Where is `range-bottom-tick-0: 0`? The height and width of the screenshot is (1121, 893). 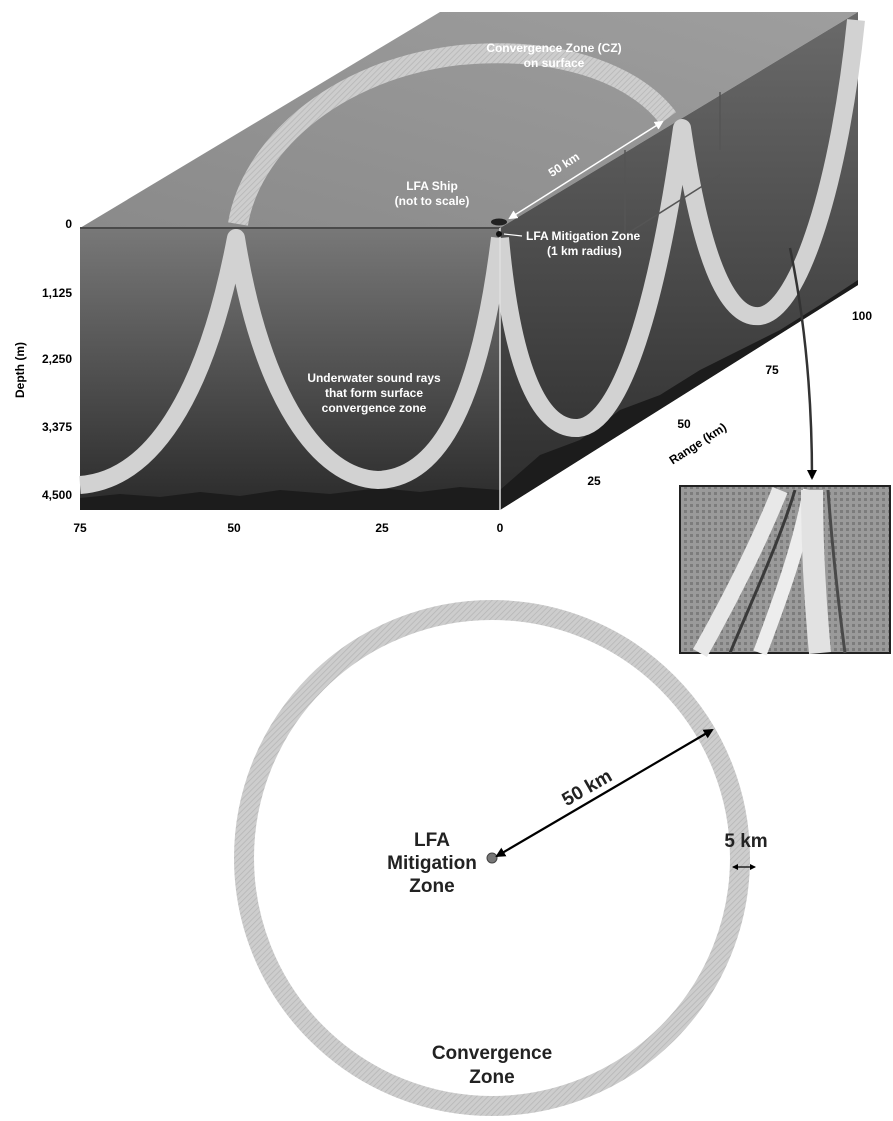
range-bottom-tick-0: 0 is located at coordinates (500, 528).